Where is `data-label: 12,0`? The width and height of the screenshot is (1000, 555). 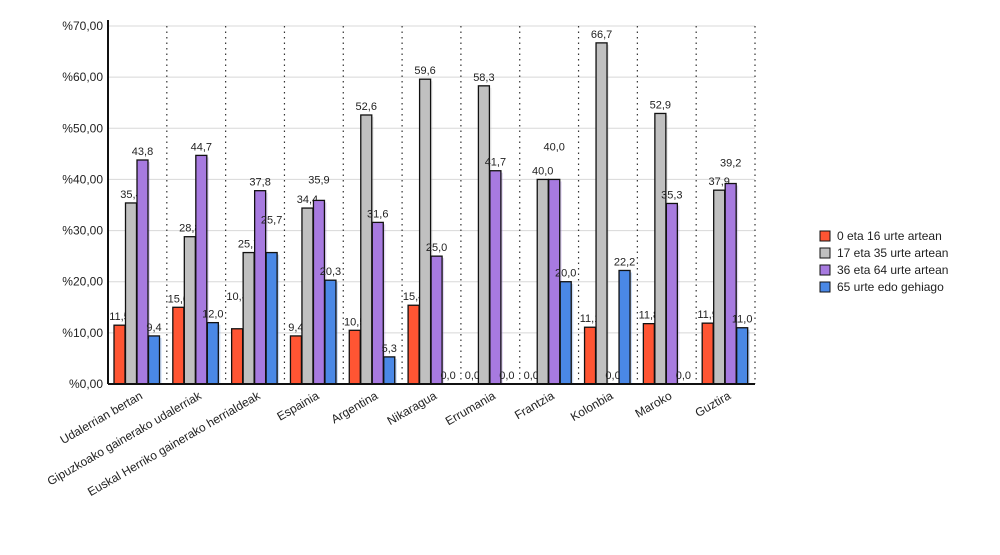 data-label: 12,0 is located at coordinates (212, 315).